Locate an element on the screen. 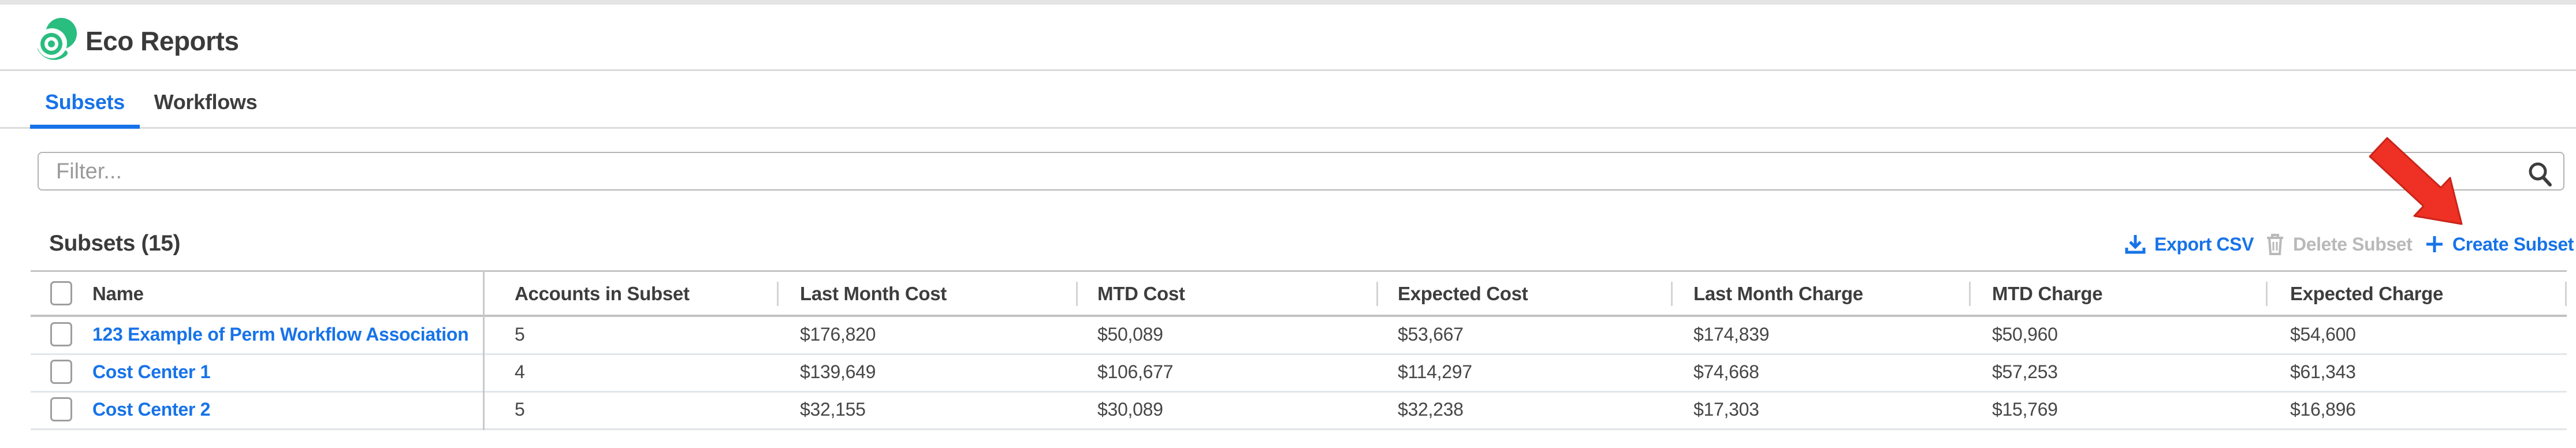  column-header-name: Name is located at coordinates (118, 293).